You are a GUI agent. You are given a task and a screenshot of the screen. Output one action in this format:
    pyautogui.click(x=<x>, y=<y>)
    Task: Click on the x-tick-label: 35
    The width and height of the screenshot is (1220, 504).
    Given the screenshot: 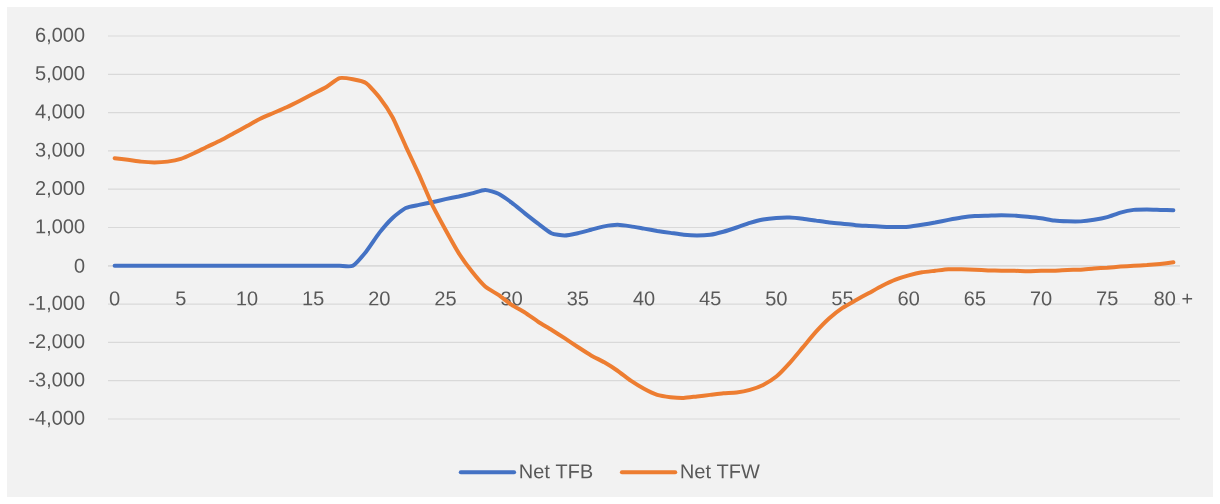 What is the action you would take?
    pyautogui.click(x=578, y=298)
    